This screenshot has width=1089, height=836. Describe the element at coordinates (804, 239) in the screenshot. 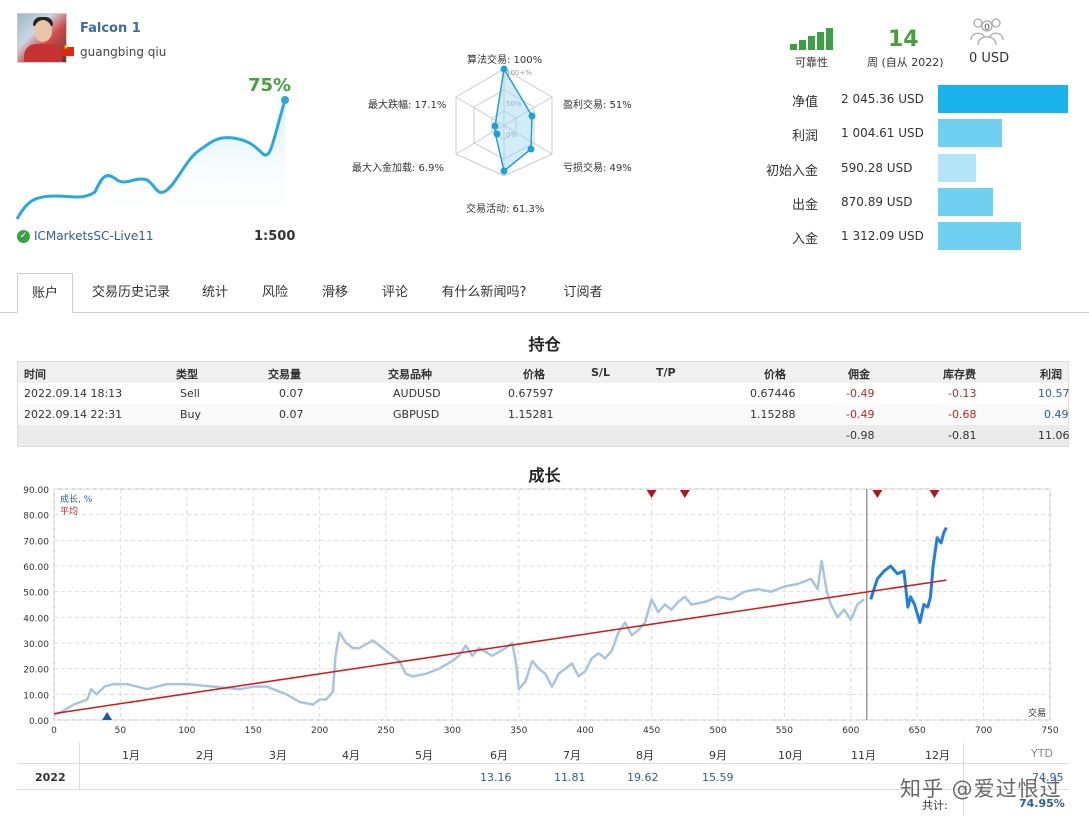

I see `stat-label: 入金` at that location.